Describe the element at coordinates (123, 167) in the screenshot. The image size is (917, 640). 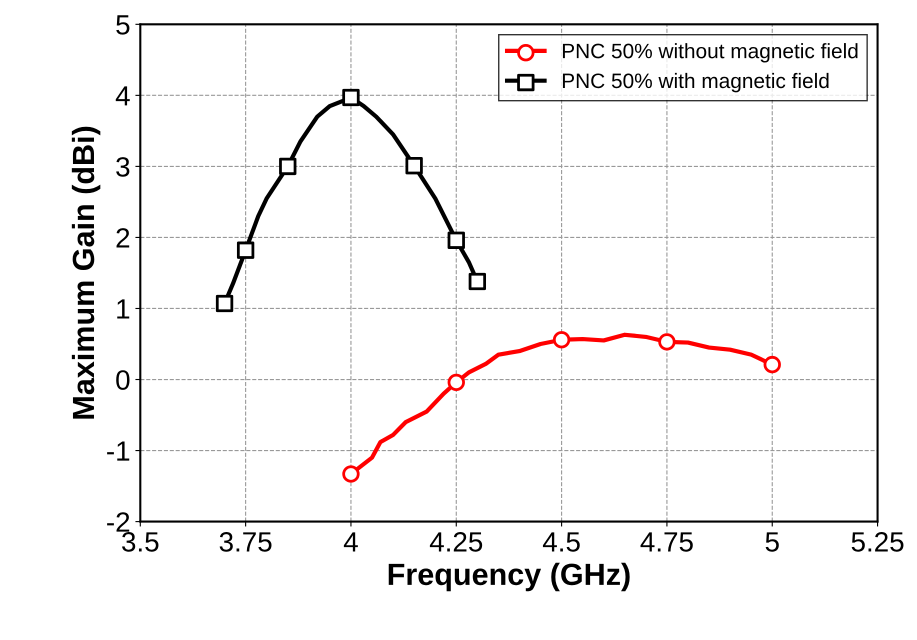
I see `y-tick-label: 3` at that location.